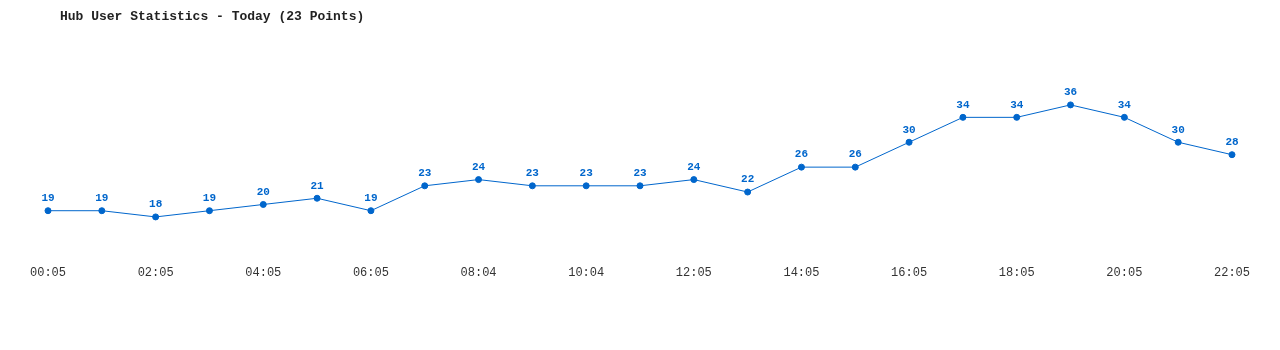 This screenshot has width=1280, height=350. Describe the element at coordinates (263, 191) in the screenshot. I see `data-label: 20` at that location.